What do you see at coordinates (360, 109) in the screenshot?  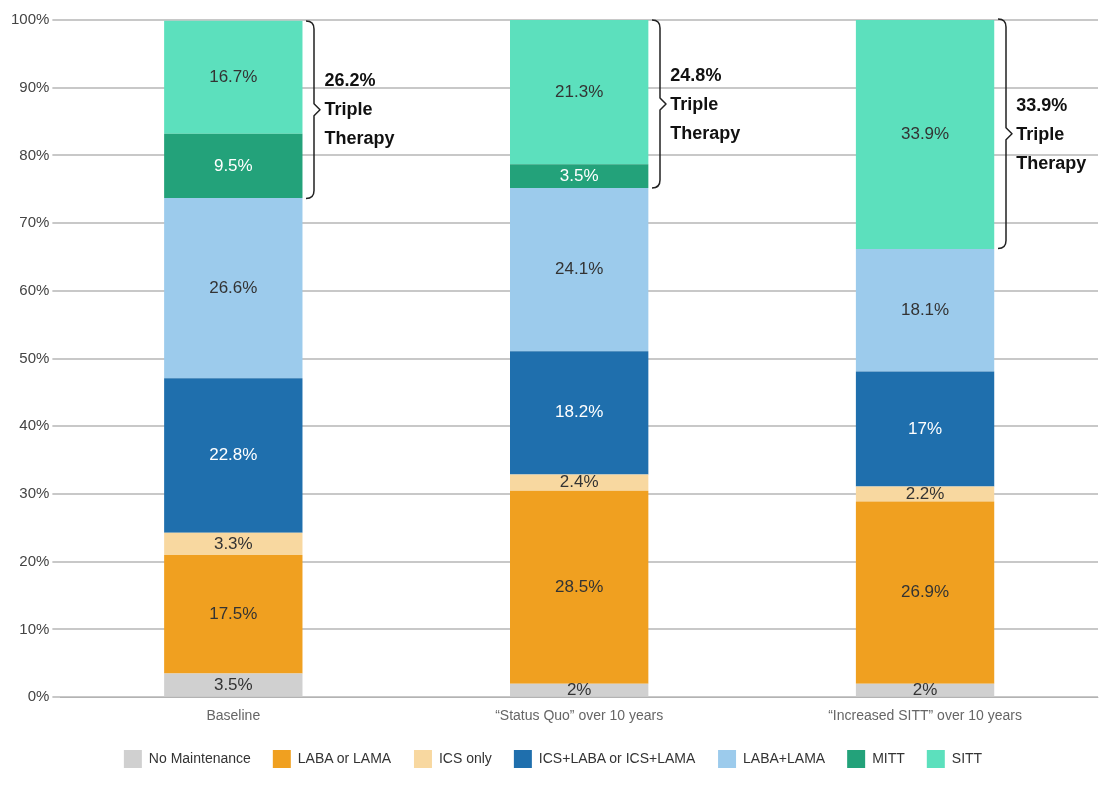 I see `annotation: 26.2% Triple Therapy` at bounding box center [360, 109].